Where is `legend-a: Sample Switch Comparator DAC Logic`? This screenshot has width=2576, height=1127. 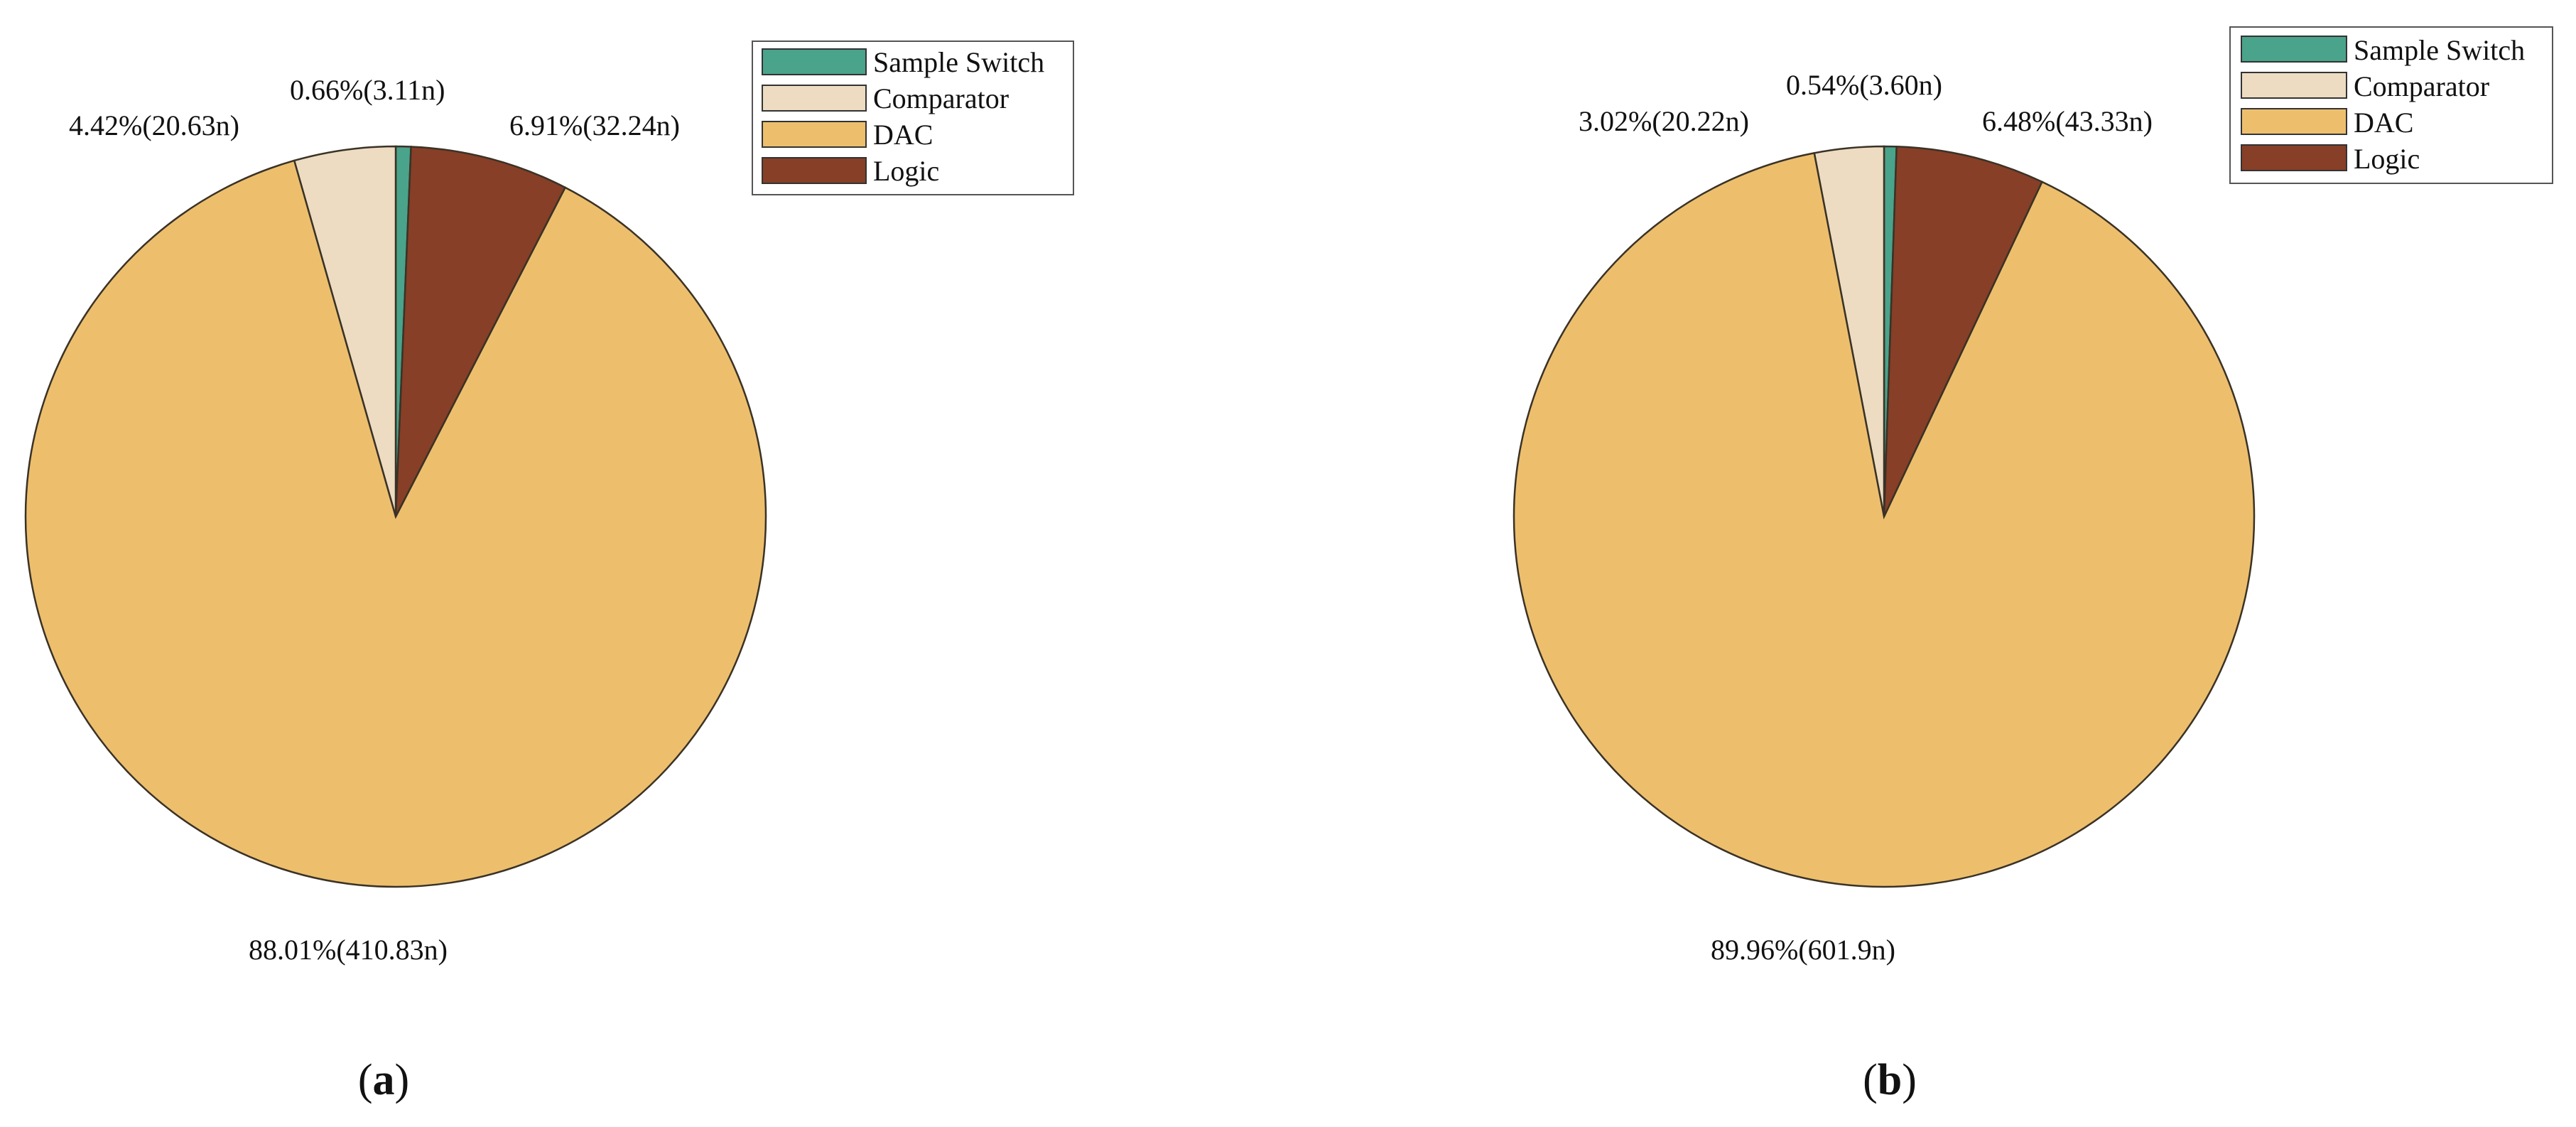 legend-a: Sample Switch Comparator DAC Logic is located at coordinates (913, 118).